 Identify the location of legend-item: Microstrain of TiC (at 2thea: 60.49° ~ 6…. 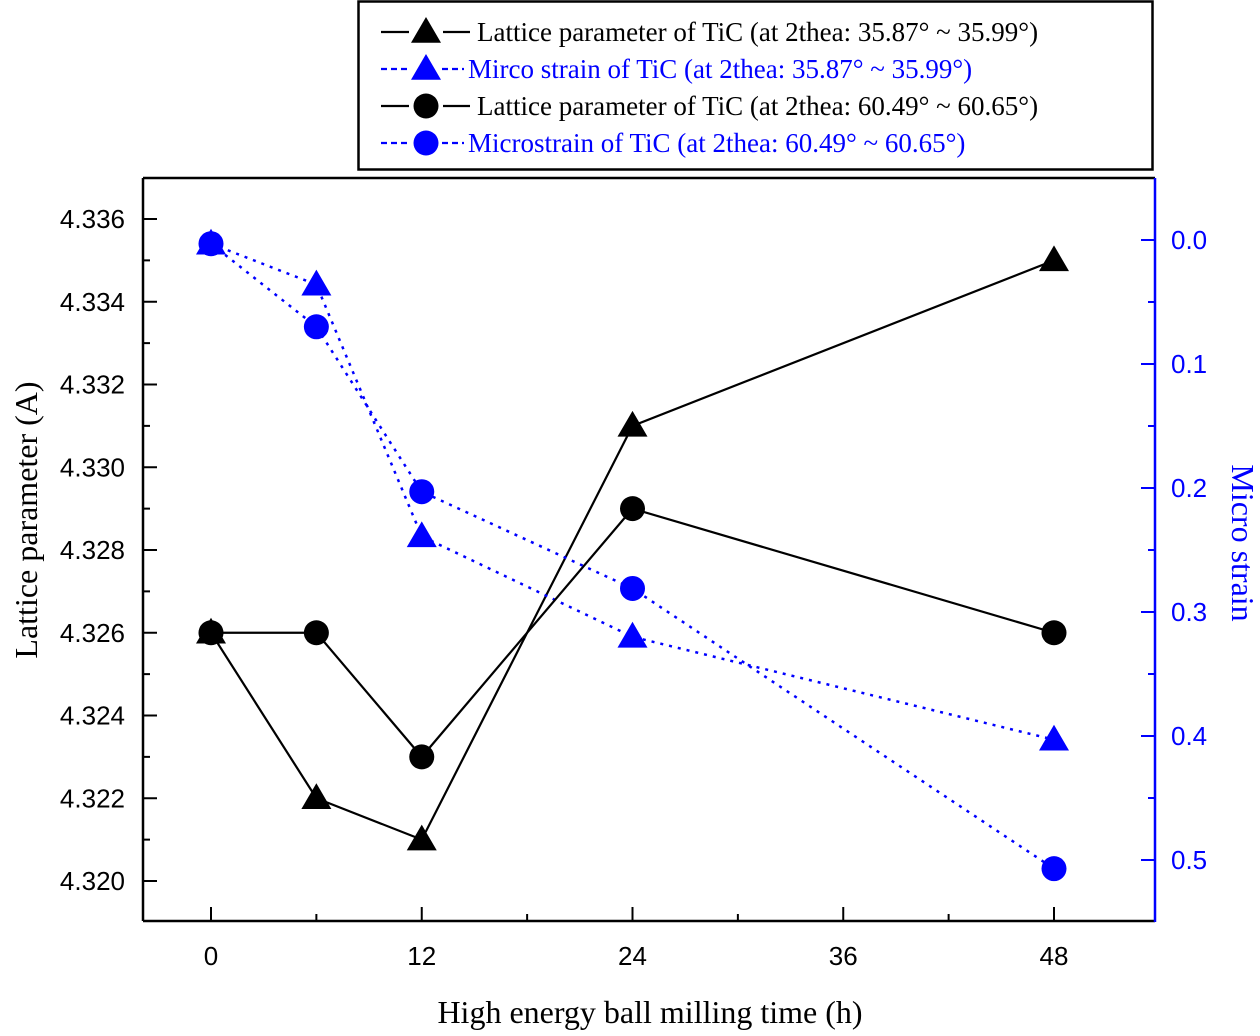
(673, 143).